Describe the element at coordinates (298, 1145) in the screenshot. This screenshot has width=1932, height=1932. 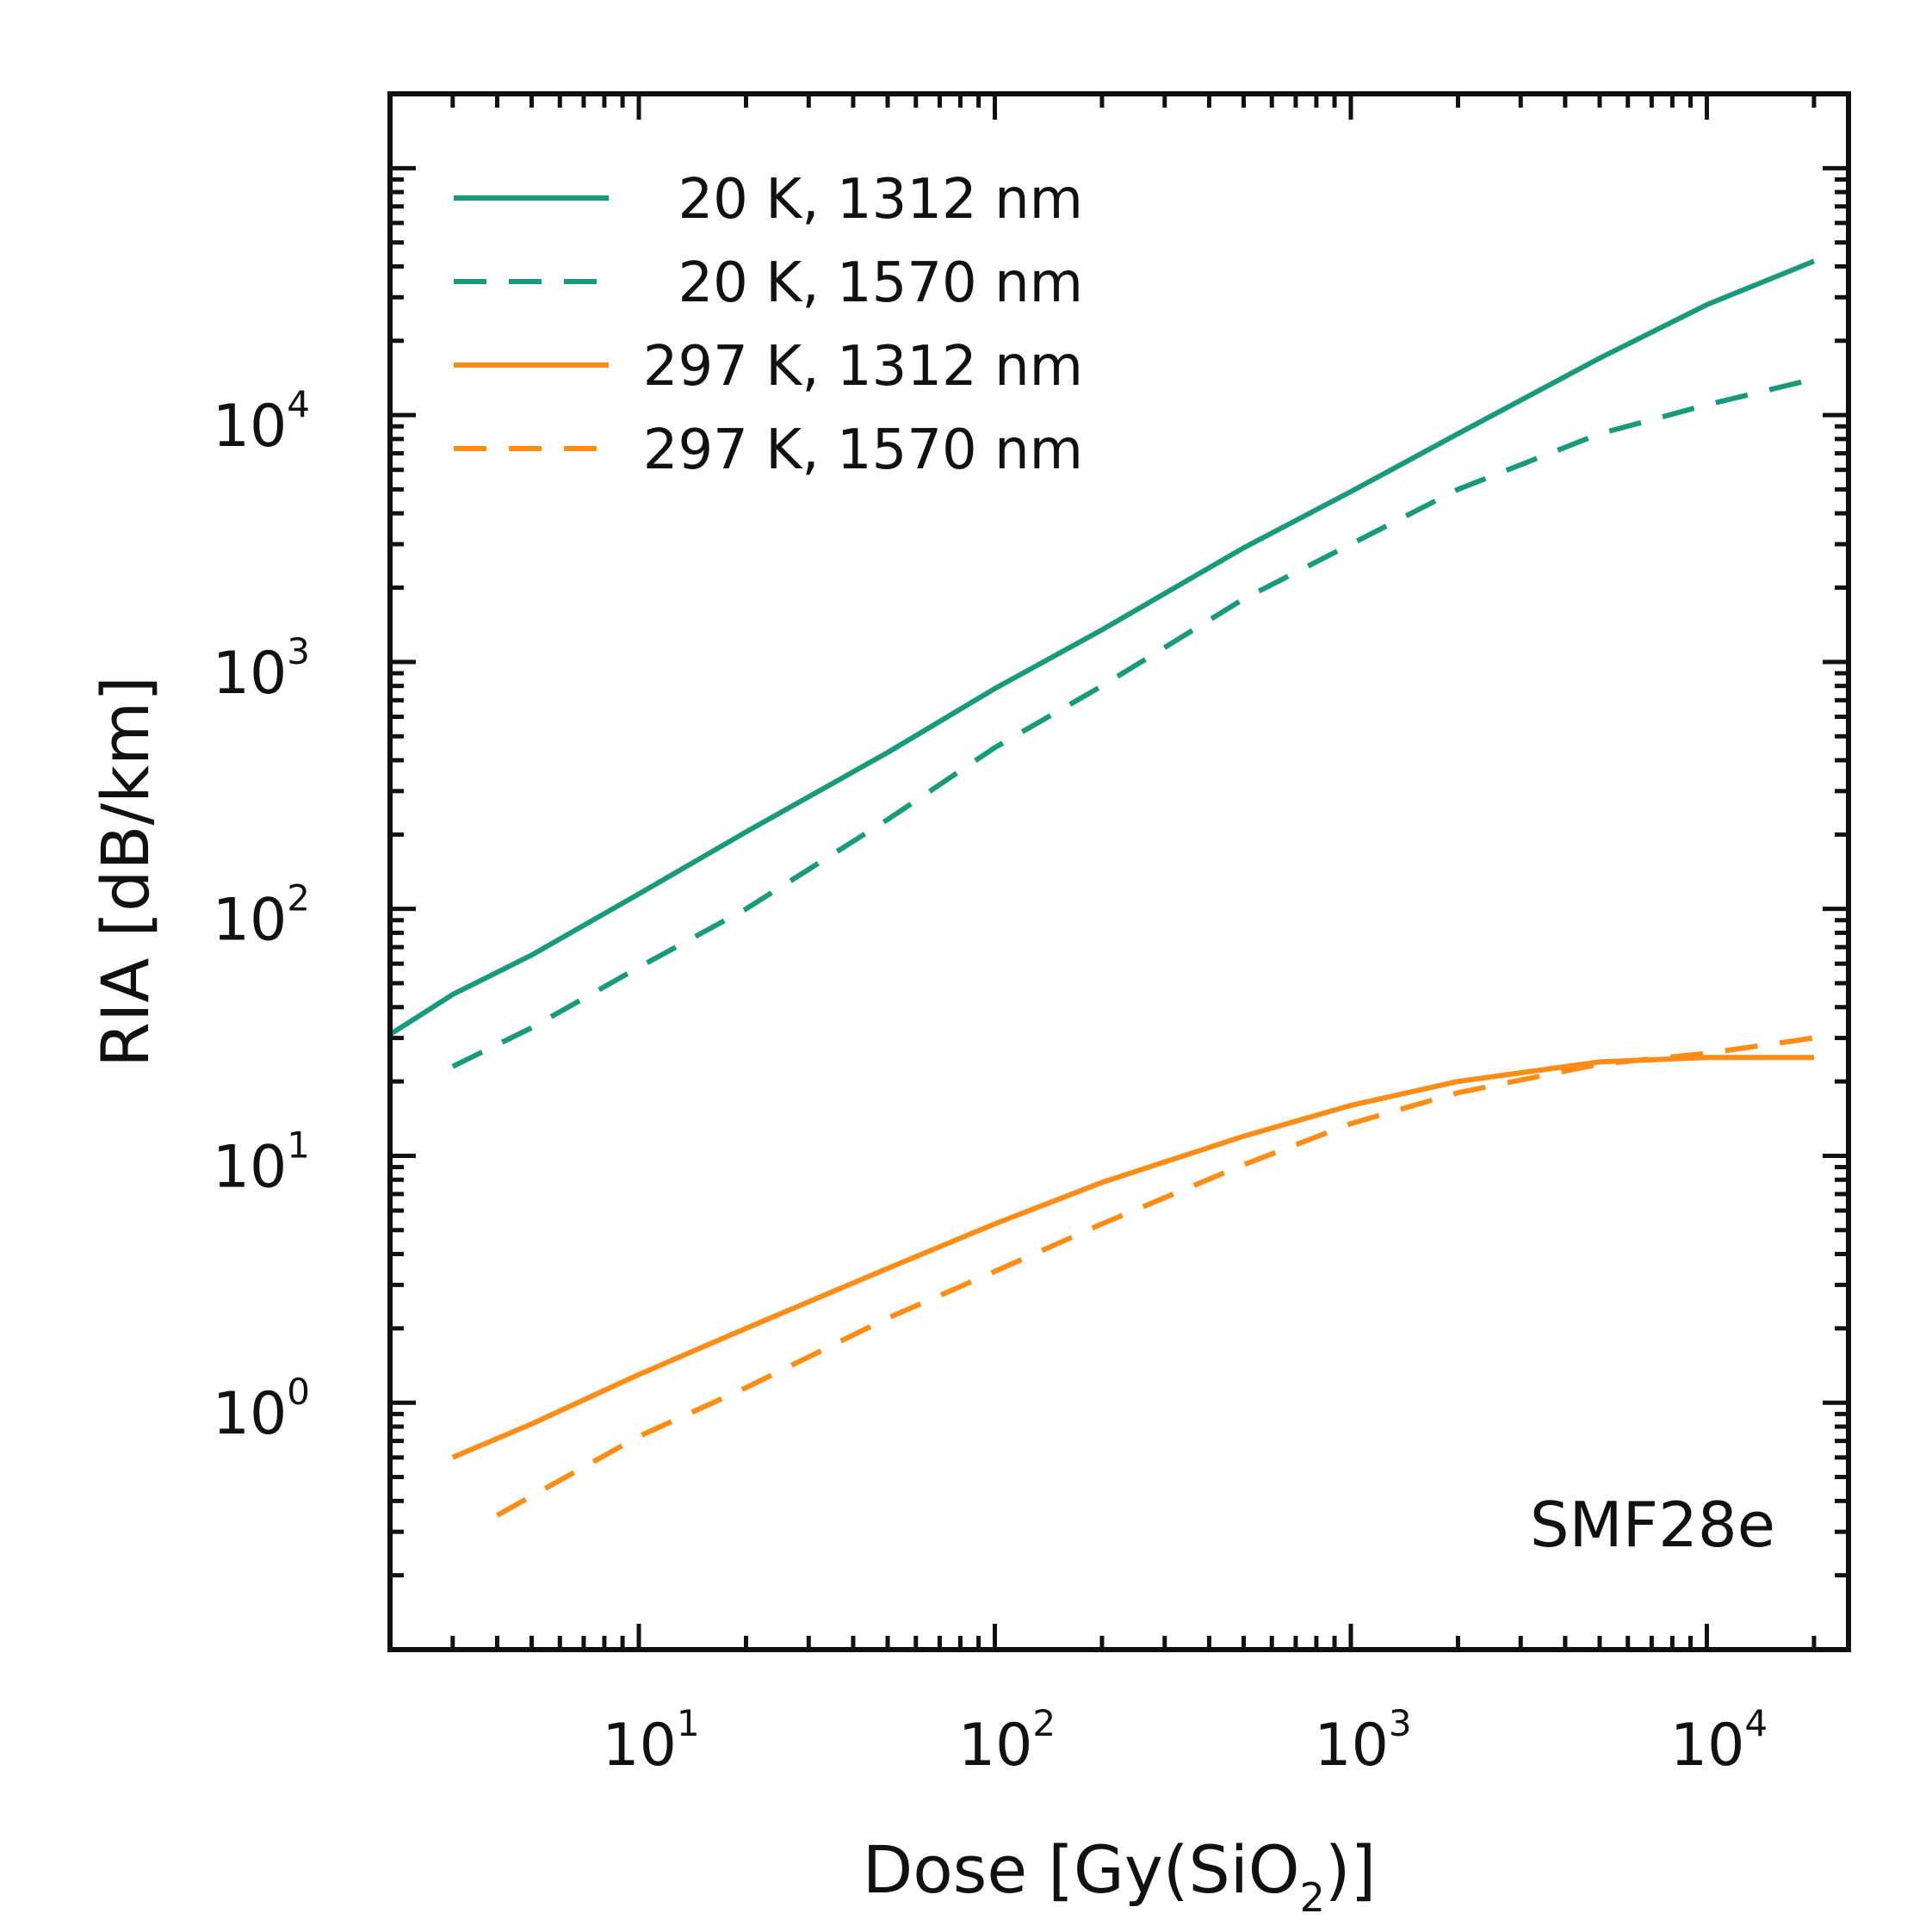
I see `y-tick-exponent: 1` at that location.